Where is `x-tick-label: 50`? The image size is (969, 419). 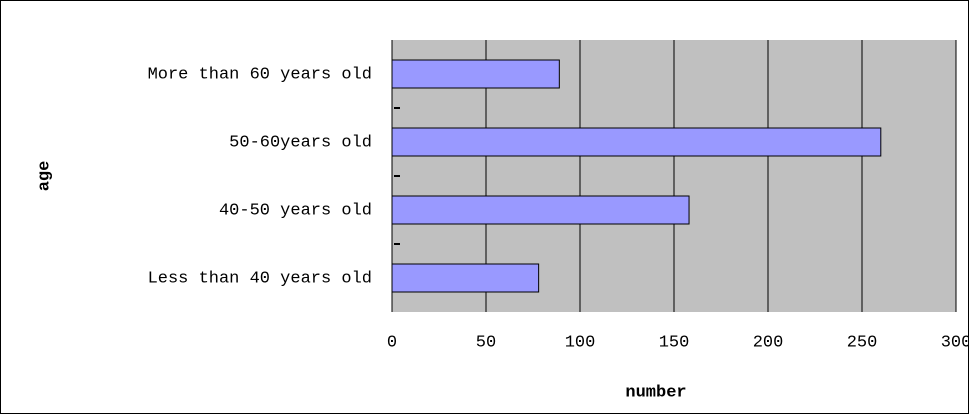 x-tick-label: 50 is located at coordinates (486, 342).